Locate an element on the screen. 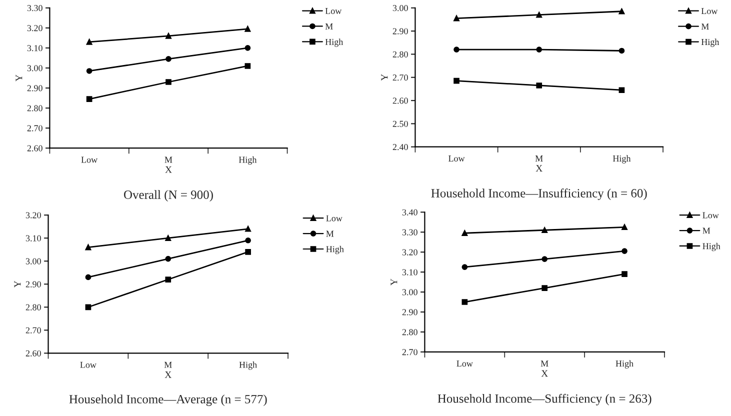  text: Household Income—Average (n = 577) is located at coordinates (168, 400).